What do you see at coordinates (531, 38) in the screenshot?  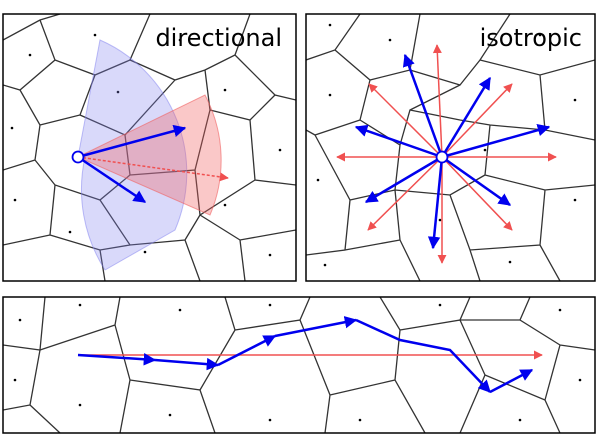 I see `panel-label: isotropic` at bounding box center [531, 38].